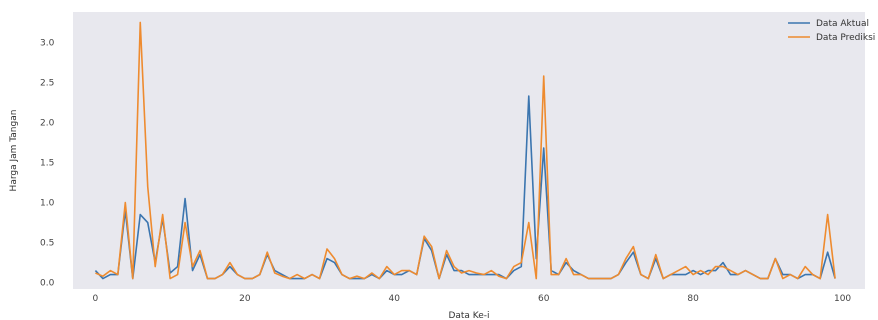 Image resolution: width=878 pixels, height=320 pixels. What do you see at coordinates (47, 43) in the screenshot?
I see `y-tick-label: 3.0` at bounding box center [47, 43].